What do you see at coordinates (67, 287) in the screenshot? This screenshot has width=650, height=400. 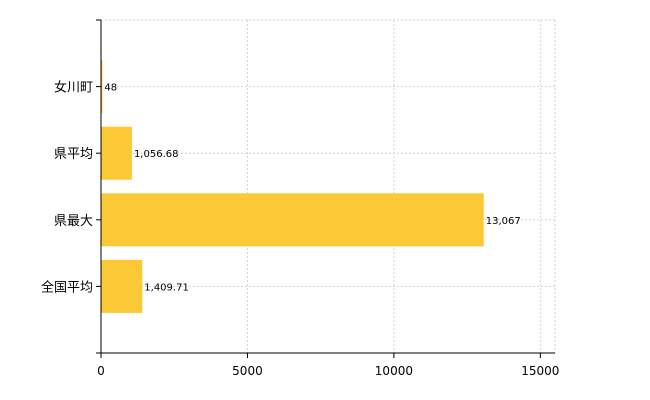 I see `category-label: 全国平均` at bounding box center [67, 287].